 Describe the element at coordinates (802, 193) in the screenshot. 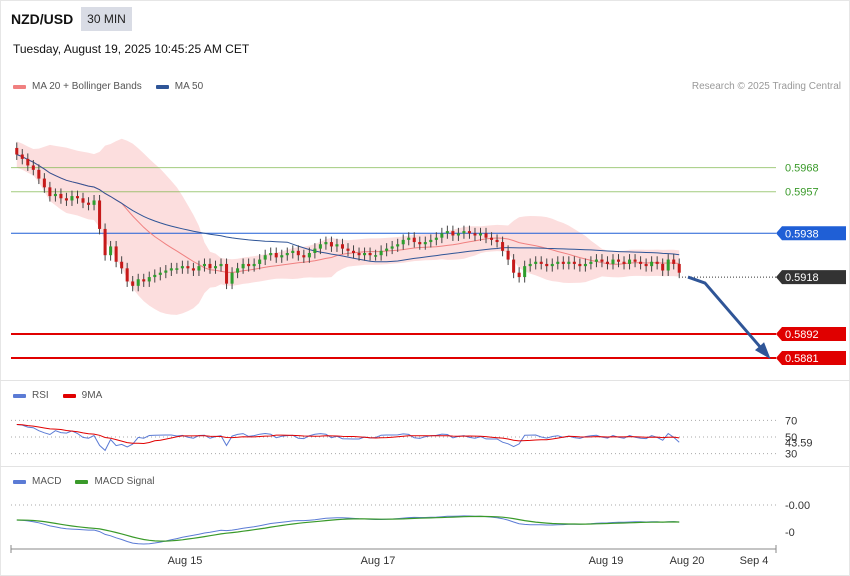

I see `level-label-resistance: 0.5957` at that location.